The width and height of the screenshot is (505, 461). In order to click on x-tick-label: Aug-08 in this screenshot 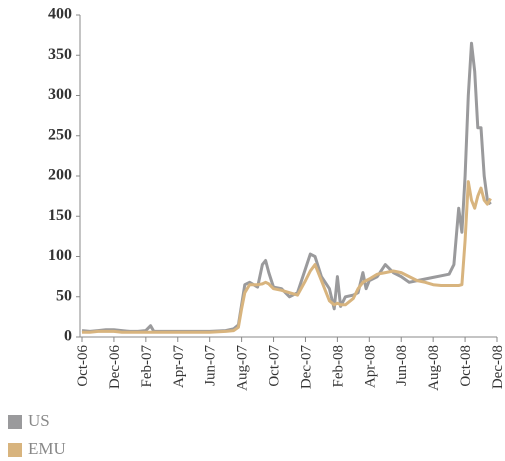, I will do `click(434, 368)`.